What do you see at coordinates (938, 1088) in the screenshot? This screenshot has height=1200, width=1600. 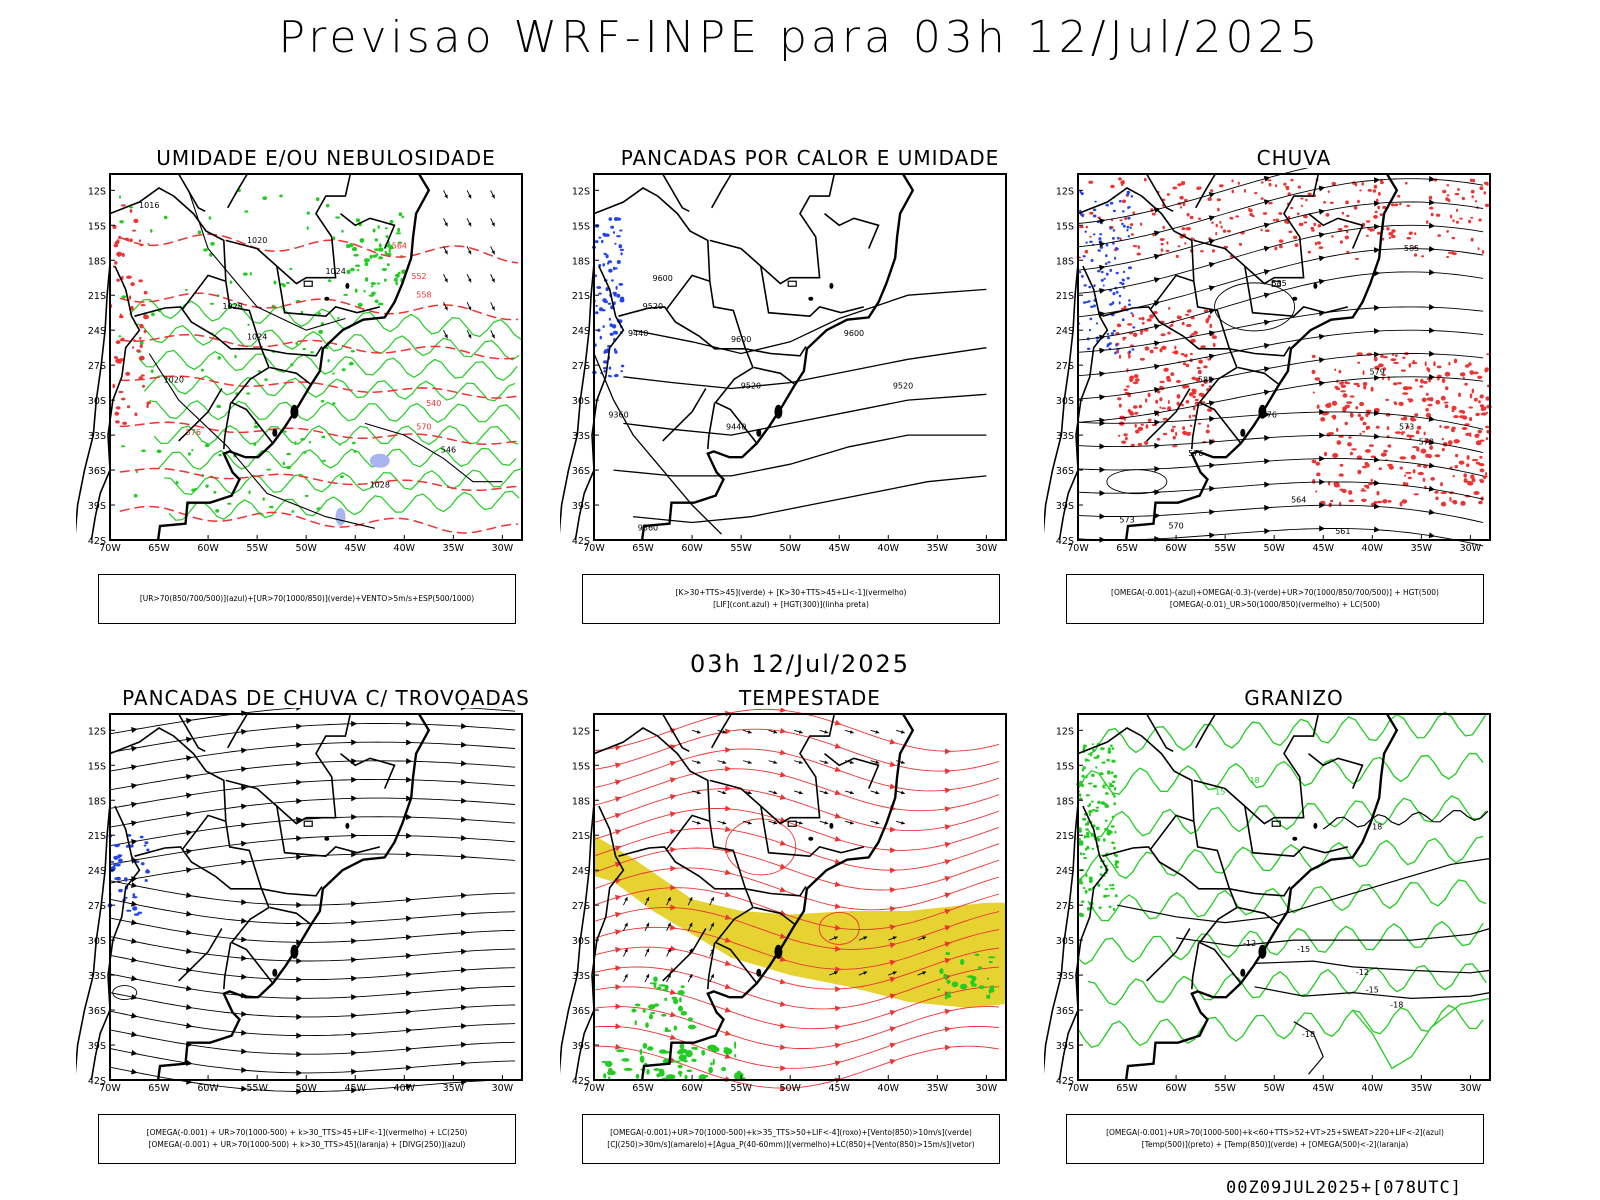 I see `lon-label: 35W` at bounding box center [938, 1088].